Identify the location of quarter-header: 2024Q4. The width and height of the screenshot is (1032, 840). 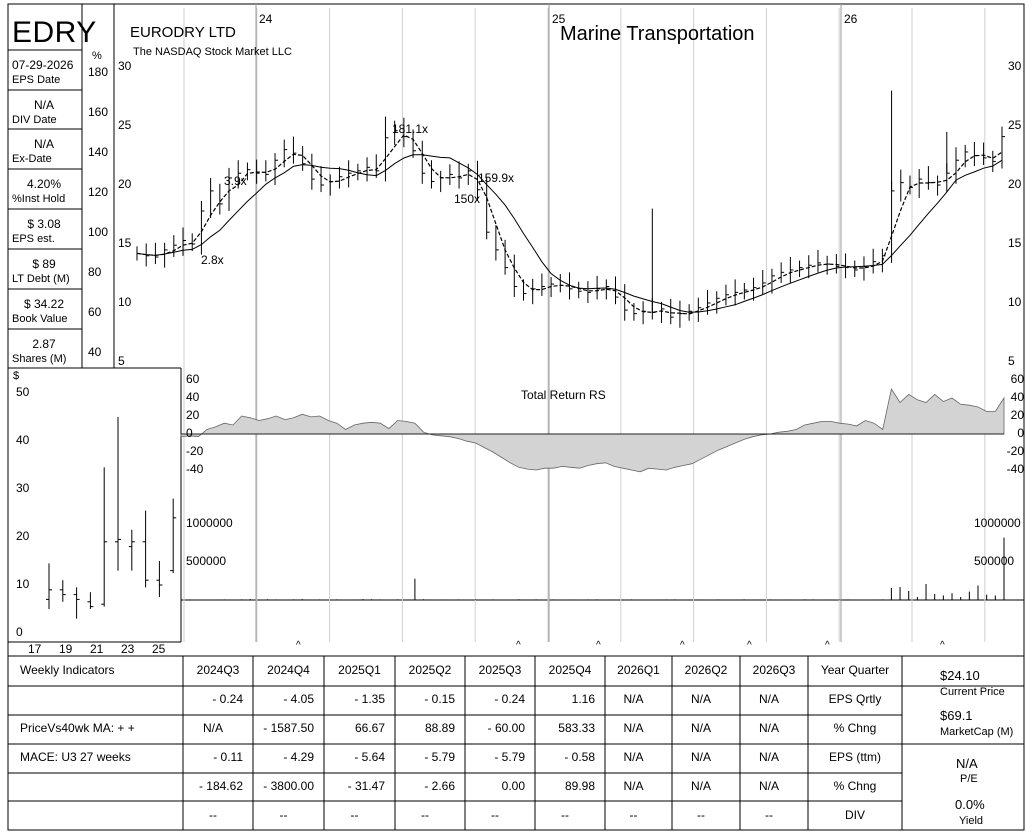
(288, 670).